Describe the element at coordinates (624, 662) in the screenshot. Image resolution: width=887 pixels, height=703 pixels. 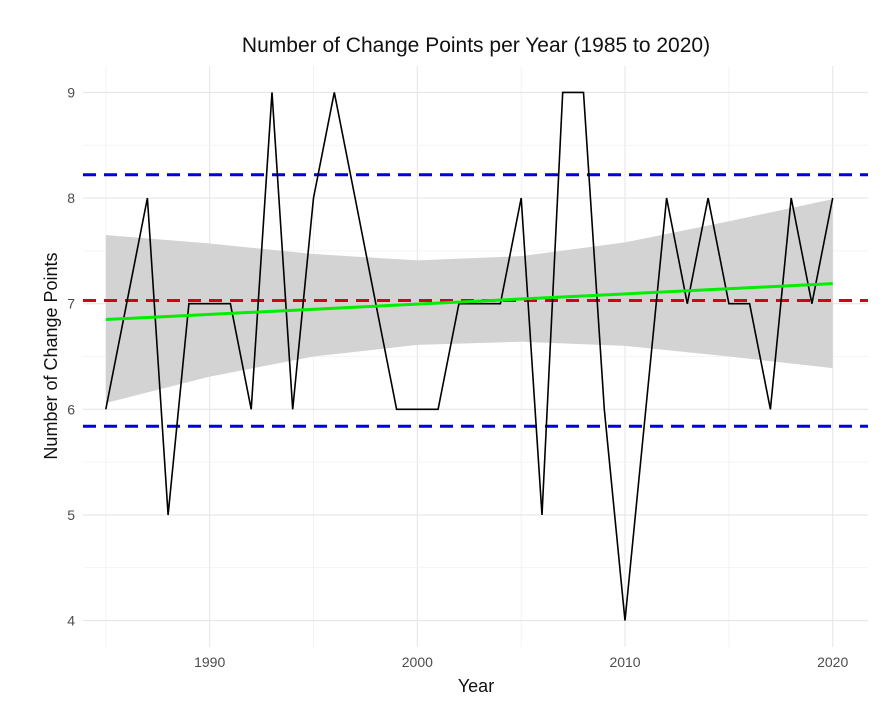
I see `x-tick-label: 2010` at that location.